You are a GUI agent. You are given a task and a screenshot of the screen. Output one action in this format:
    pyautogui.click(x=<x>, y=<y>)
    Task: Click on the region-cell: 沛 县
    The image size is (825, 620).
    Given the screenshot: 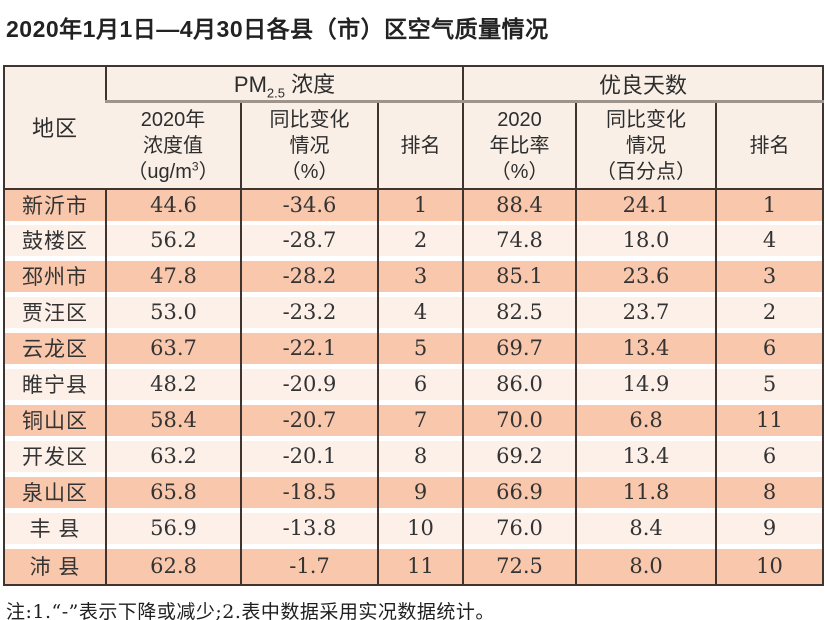 What is the action you would take?
    pyautogui.click(x=55, y=566)
    